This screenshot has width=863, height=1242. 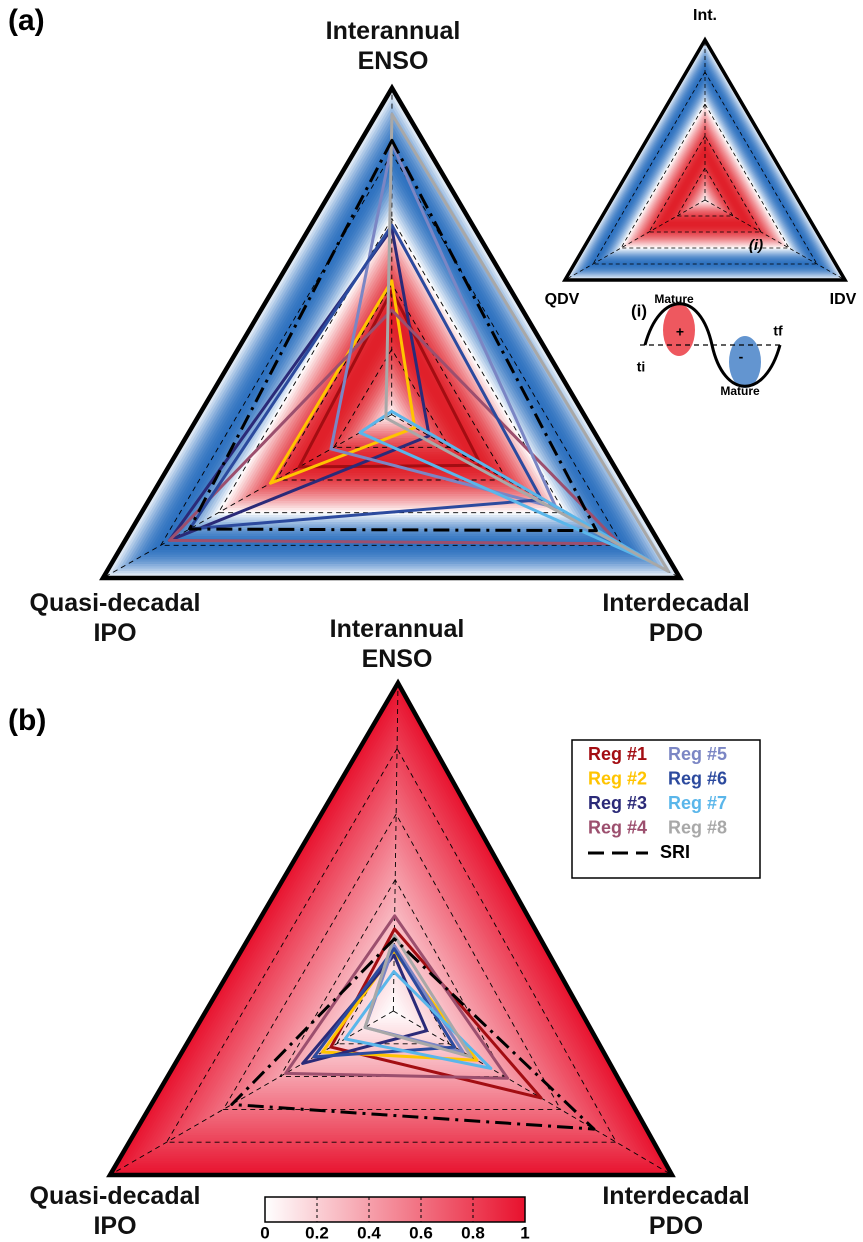 I want to click on phase-wave, so click(x=711, y=345).